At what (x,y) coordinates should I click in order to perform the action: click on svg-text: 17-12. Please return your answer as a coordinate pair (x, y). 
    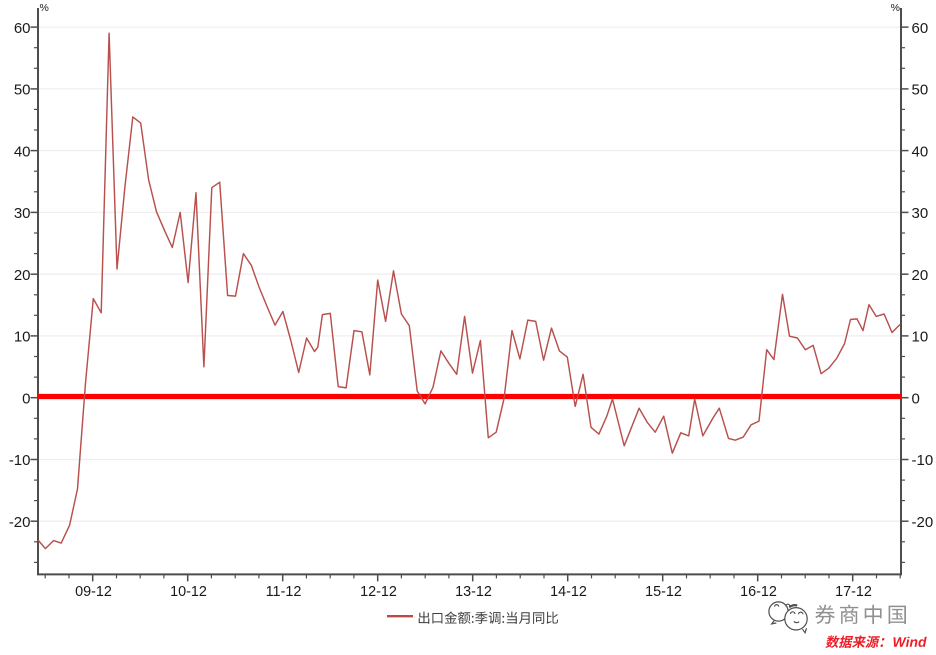
    Looking at the image, I should click on (853, 592).